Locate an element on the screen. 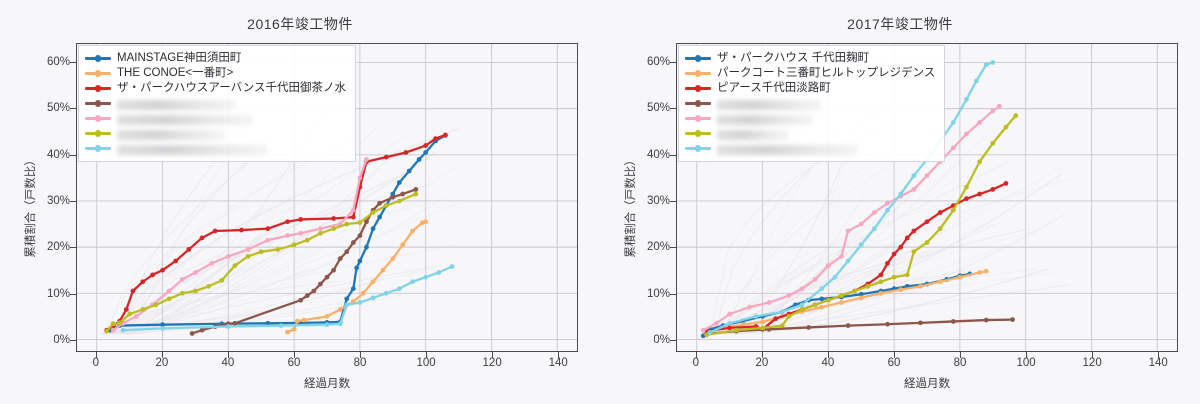 The image size is (1200, 404). legend-item: THE CONOE<一番町> is located at coordinates (215, 73).